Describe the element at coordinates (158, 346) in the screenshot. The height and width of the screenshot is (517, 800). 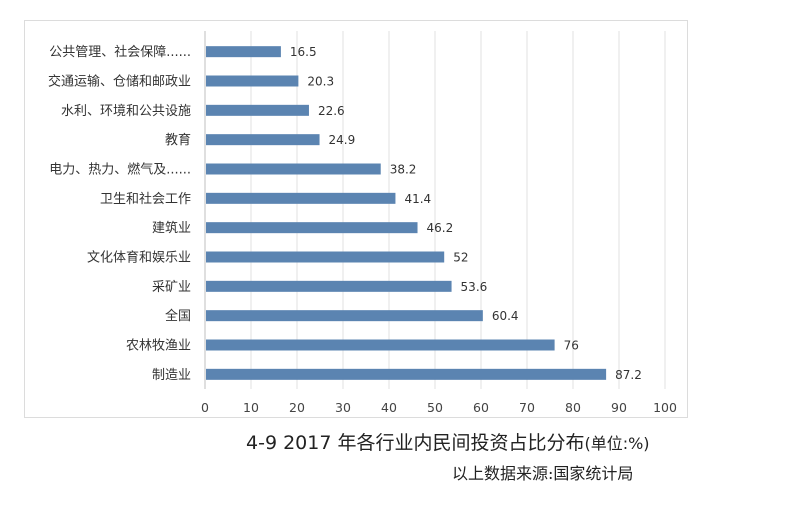
I see `category-label: 农林牧渔业` at that location.